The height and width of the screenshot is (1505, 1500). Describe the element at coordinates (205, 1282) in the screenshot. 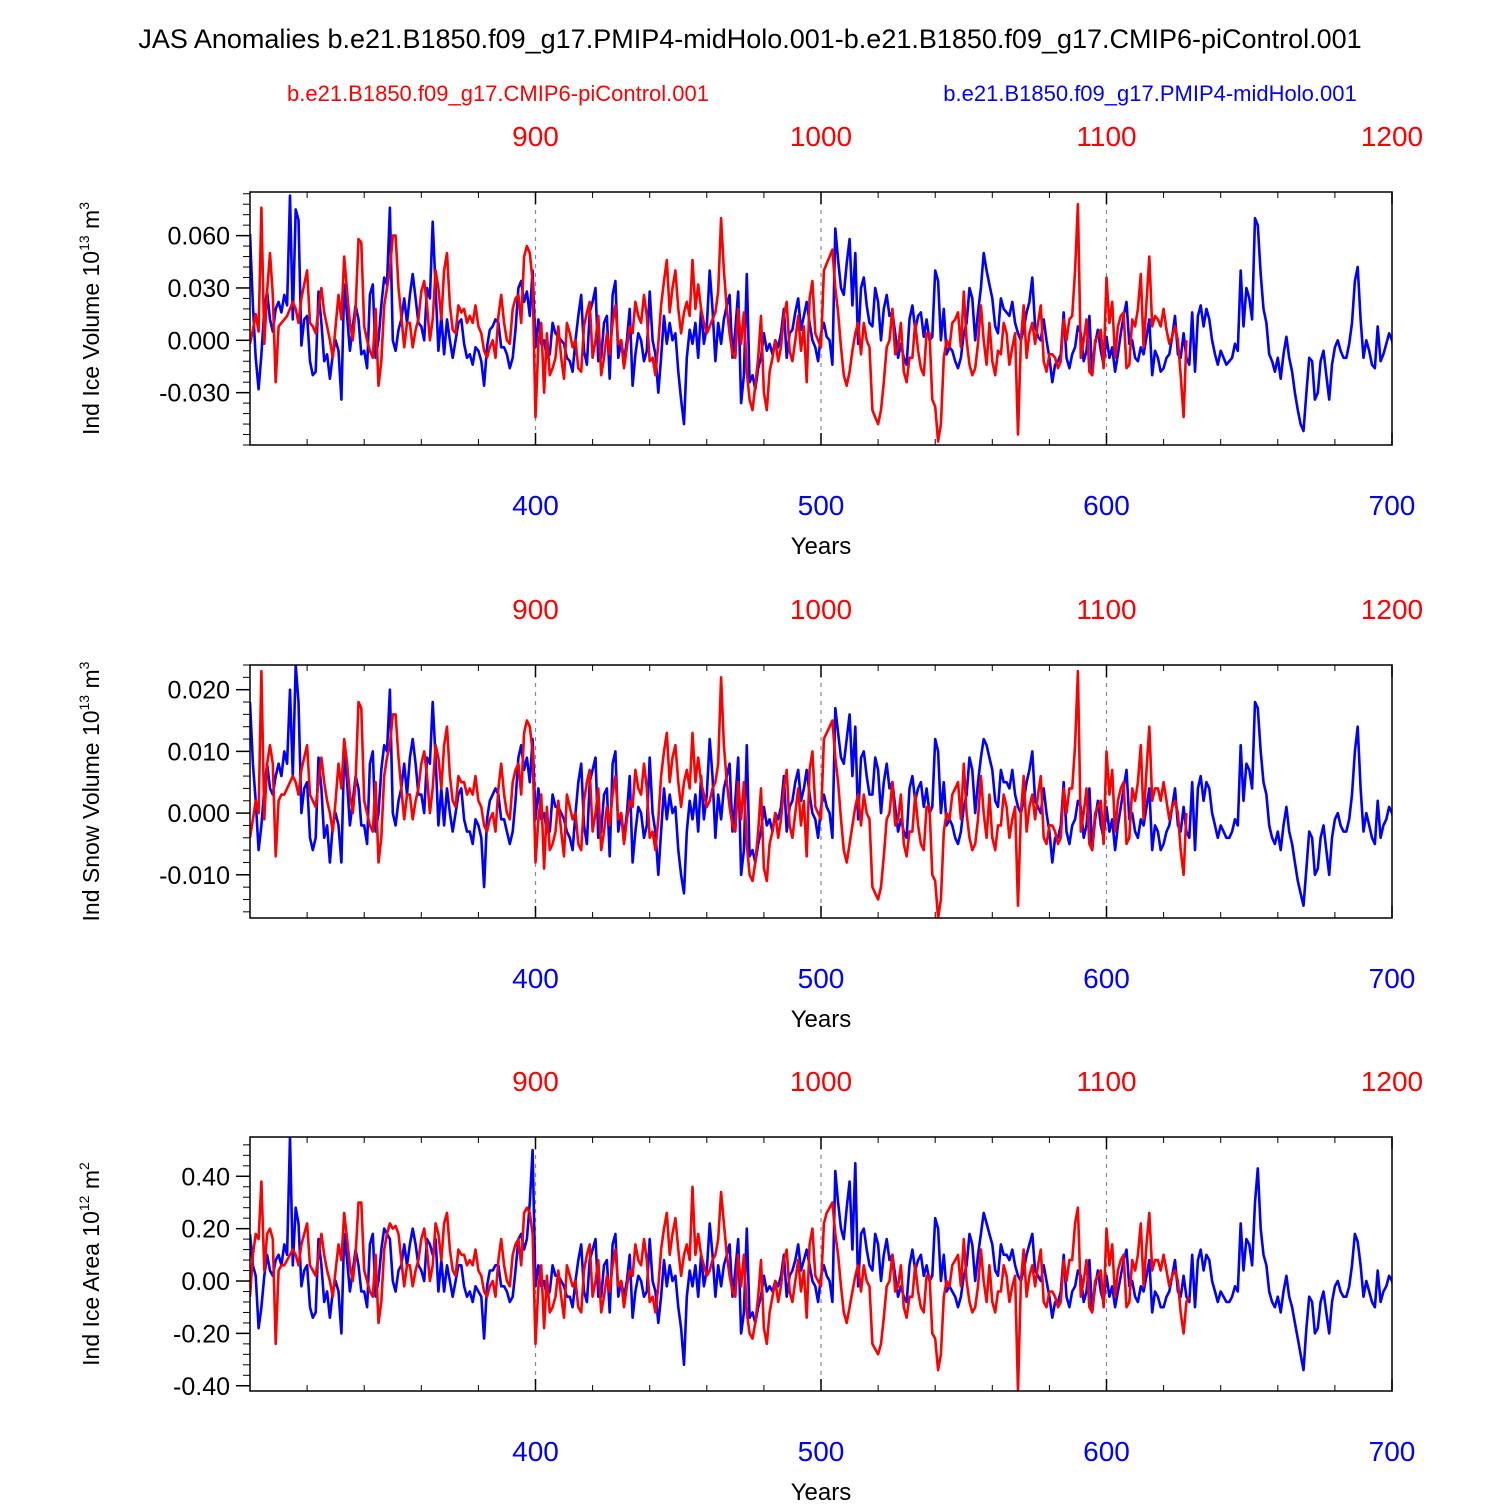

I see `y-tick-label: 0.00` at that location.